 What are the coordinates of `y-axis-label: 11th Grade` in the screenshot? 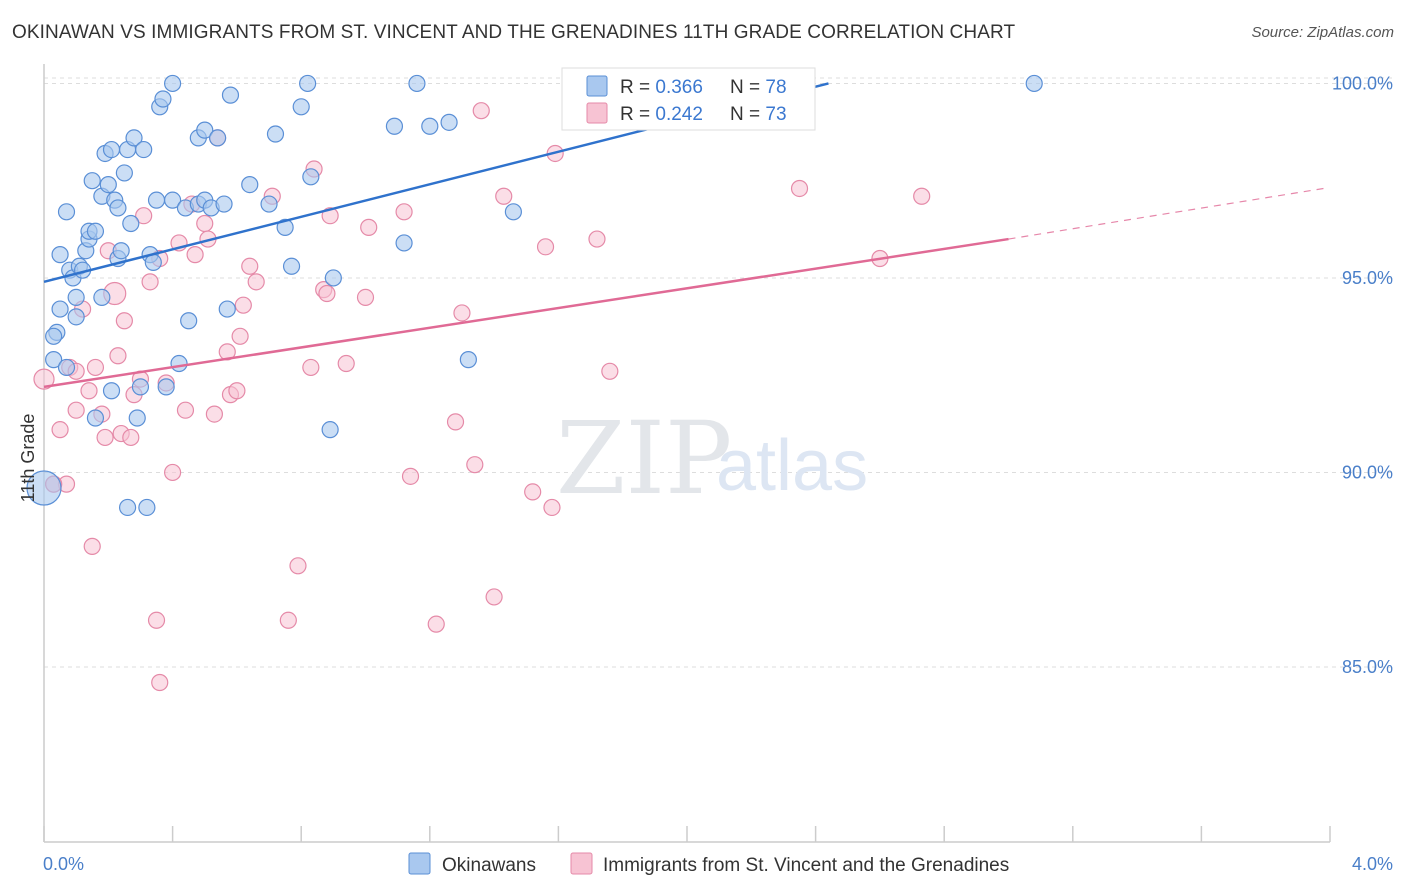 It's located at (28, 458).